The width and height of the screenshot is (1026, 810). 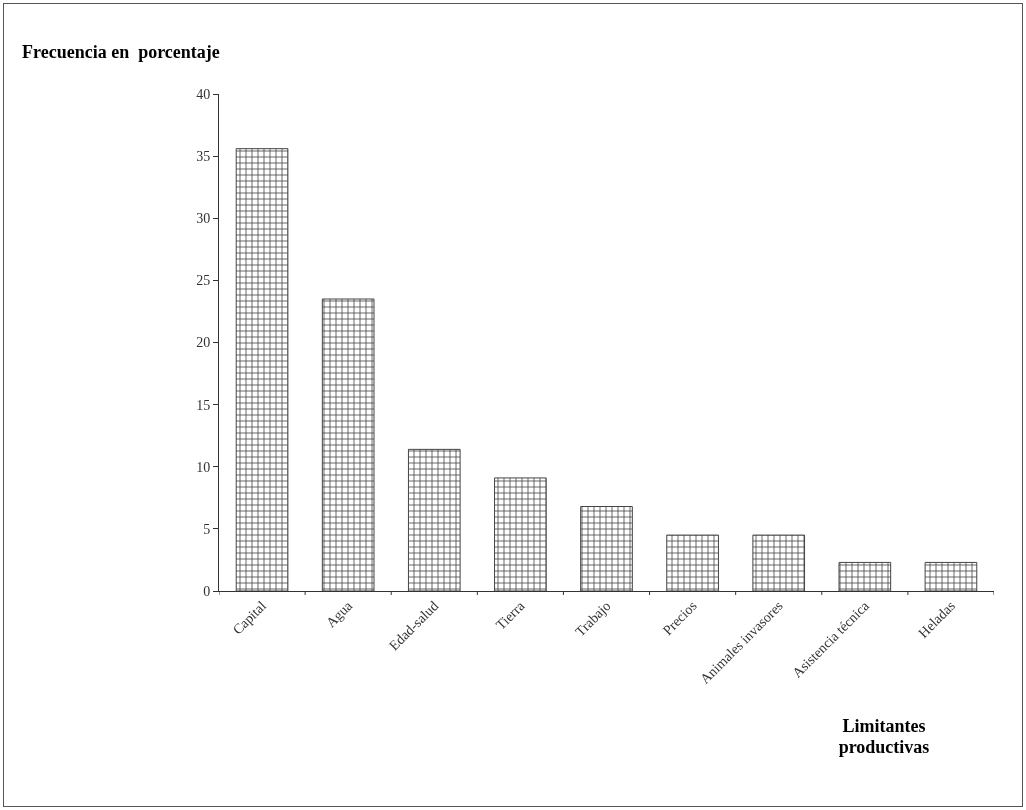 I want to click on y-tick-label: 25, so click(x=203, y=281).